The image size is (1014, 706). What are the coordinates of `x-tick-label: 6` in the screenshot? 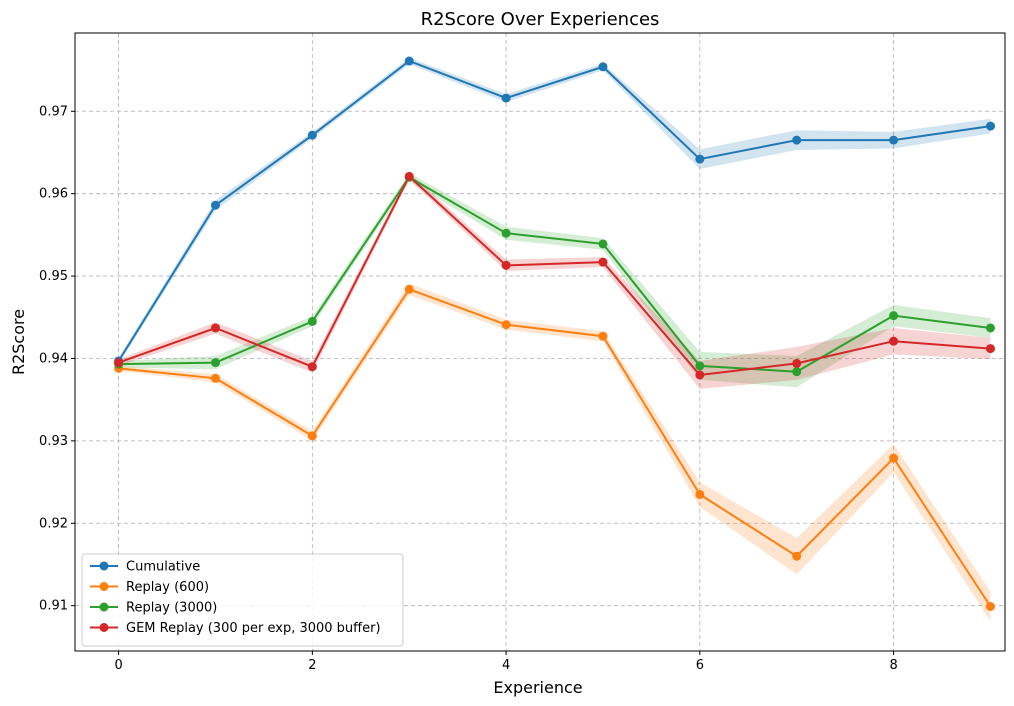 It's located at (700, 665).